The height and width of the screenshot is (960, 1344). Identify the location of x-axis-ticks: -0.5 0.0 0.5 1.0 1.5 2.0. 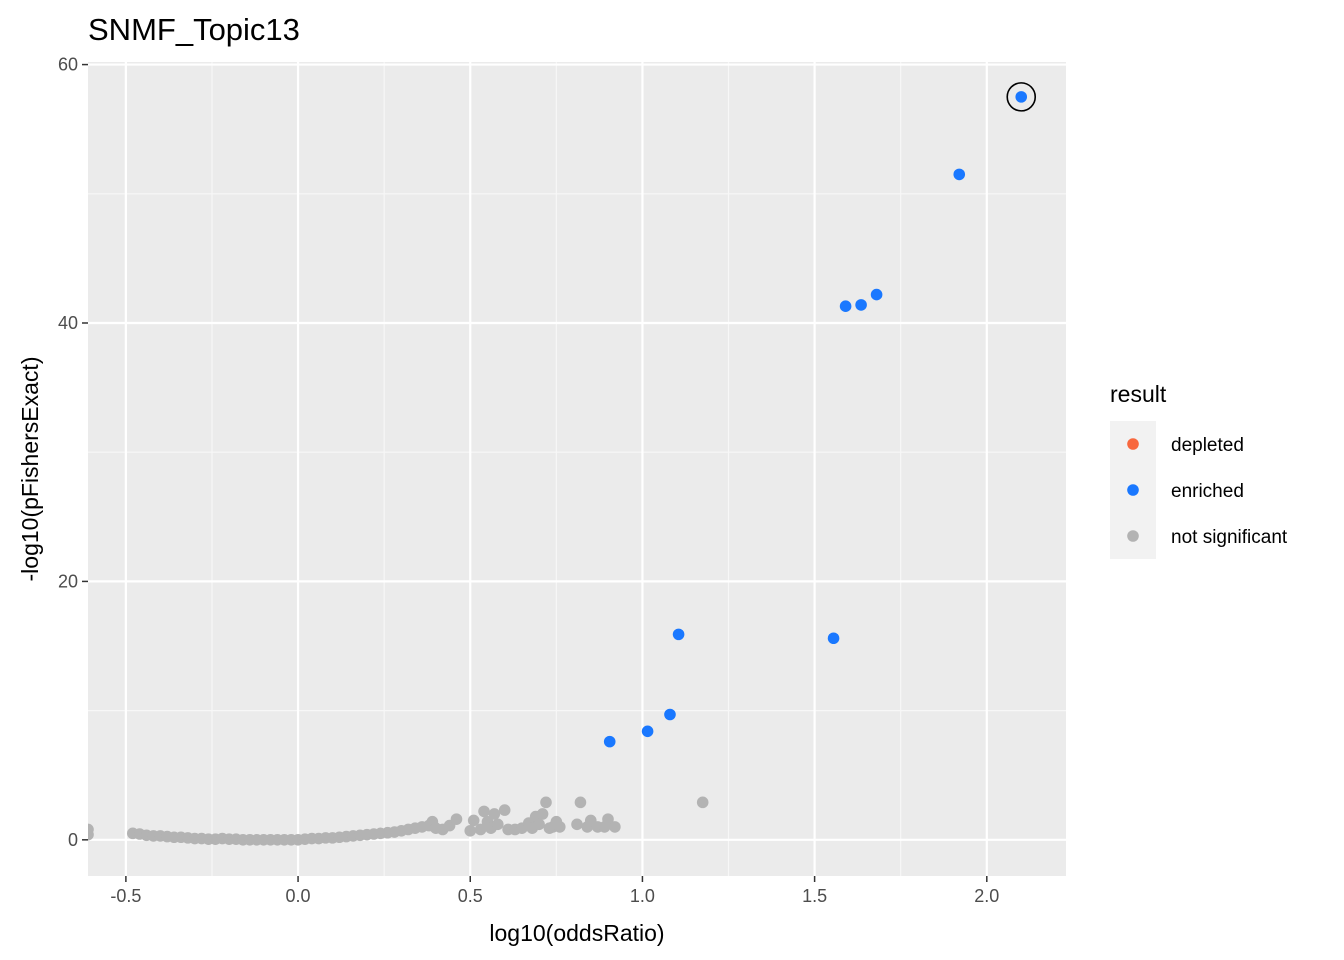
(554, 891).